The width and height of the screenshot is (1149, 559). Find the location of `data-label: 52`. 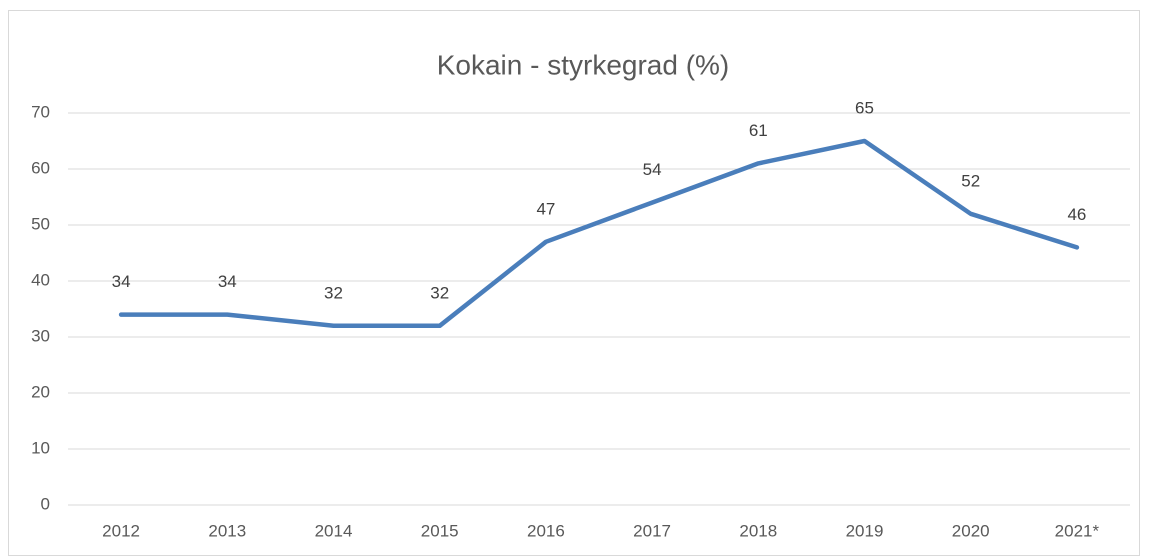

data-label: 52 is located at coordinates (970, 180).